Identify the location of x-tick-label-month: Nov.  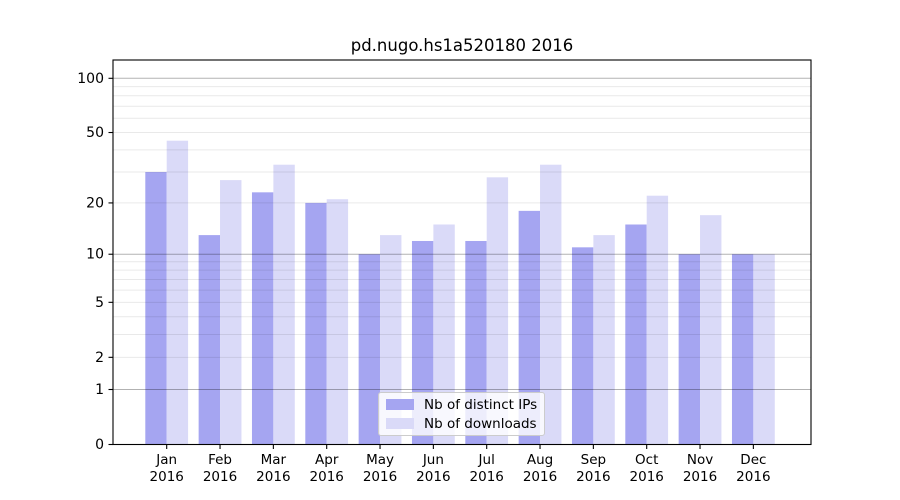
(700, 460).